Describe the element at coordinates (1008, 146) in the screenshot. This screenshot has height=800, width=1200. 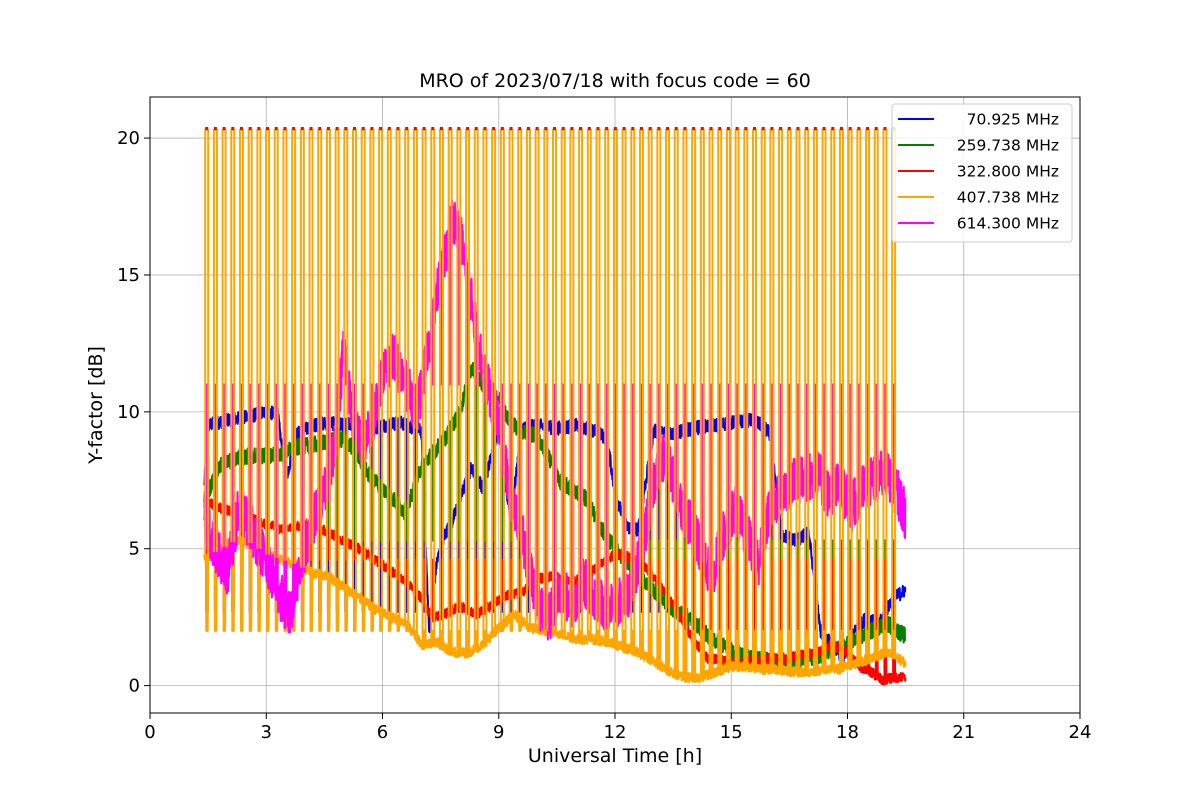
I see `legend-label: 259.738 MHz` at that location.